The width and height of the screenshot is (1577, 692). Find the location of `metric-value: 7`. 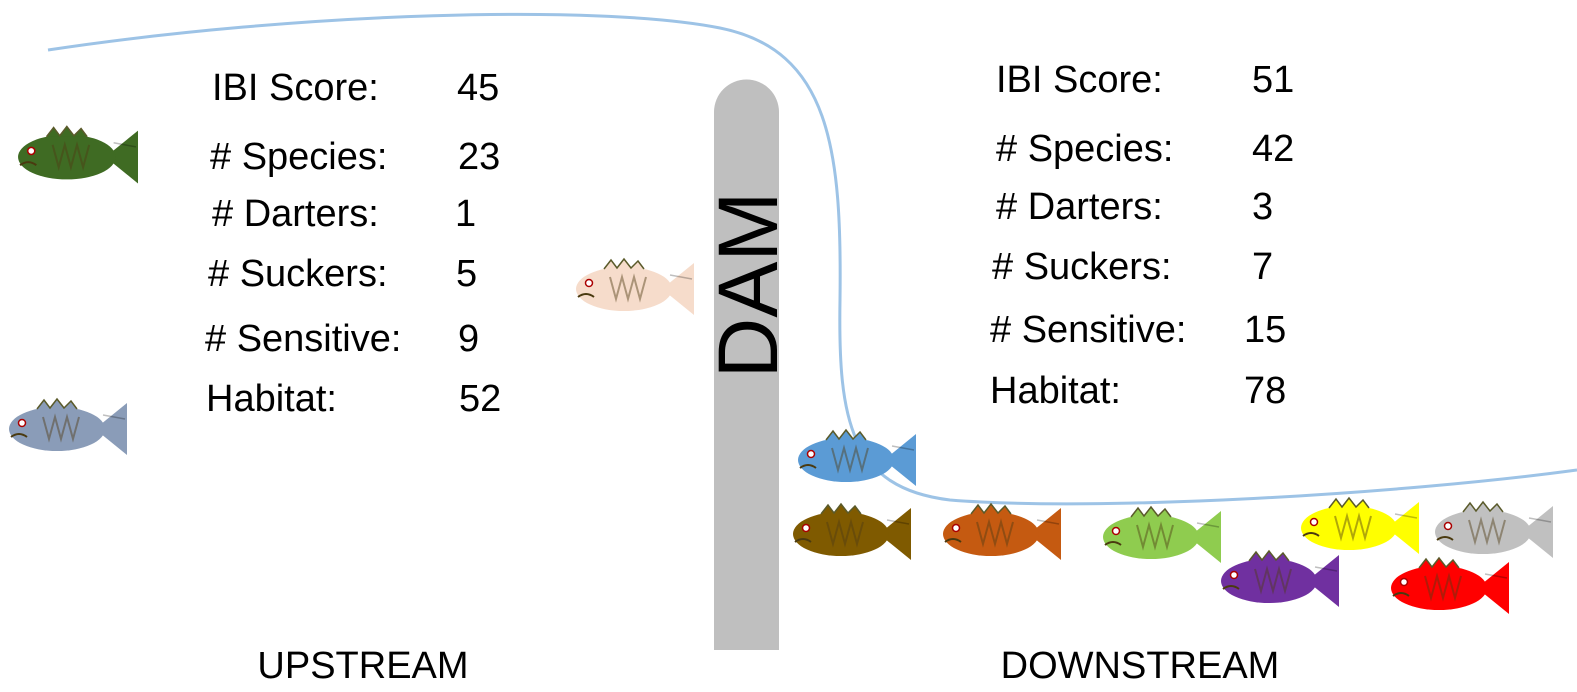

metric-value: 7 is located at coordinates (1262, 267).